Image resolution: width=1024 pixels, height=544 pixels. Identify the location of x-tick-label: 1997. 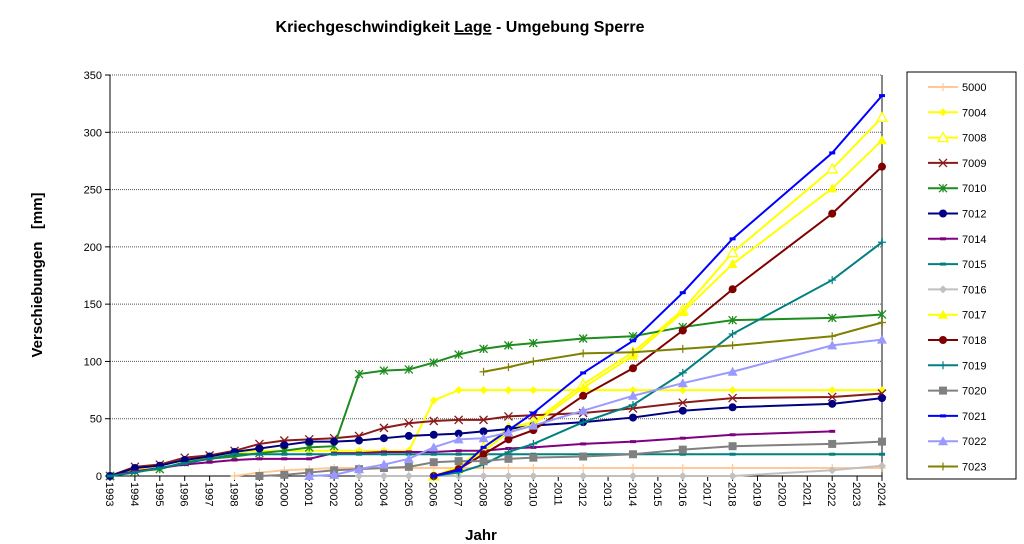
(209, 494).